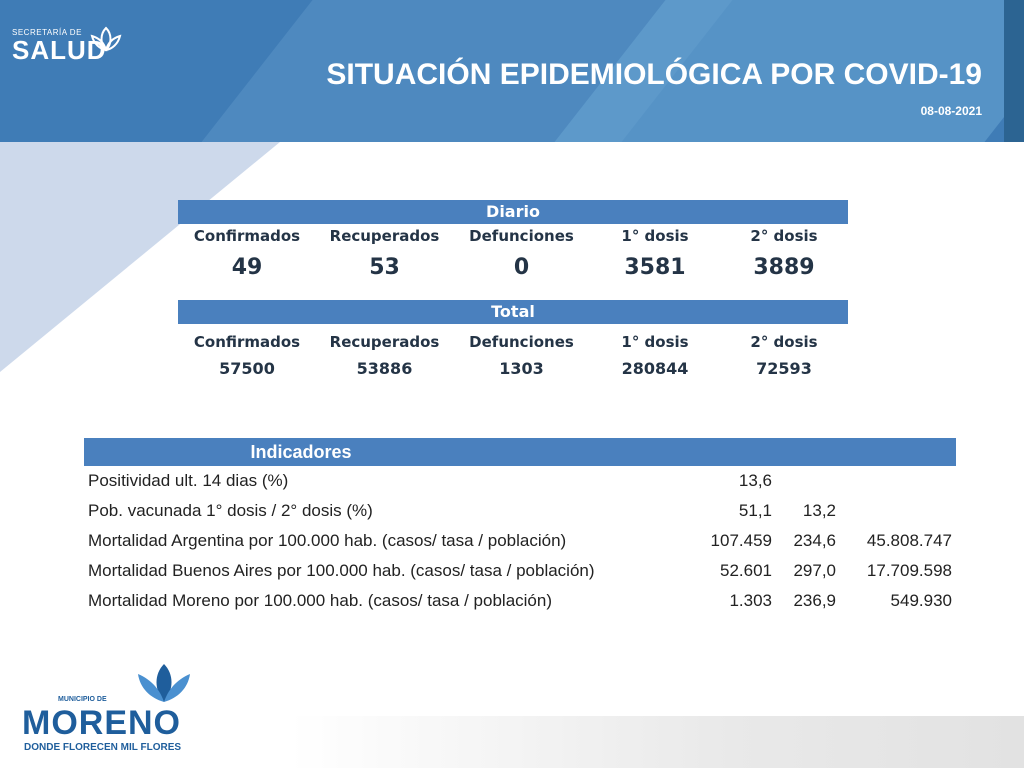 The image size is (1024, 768). Describe the element at coordinates (1014, 71) in the screenshot. I see `header-edge` at that location.